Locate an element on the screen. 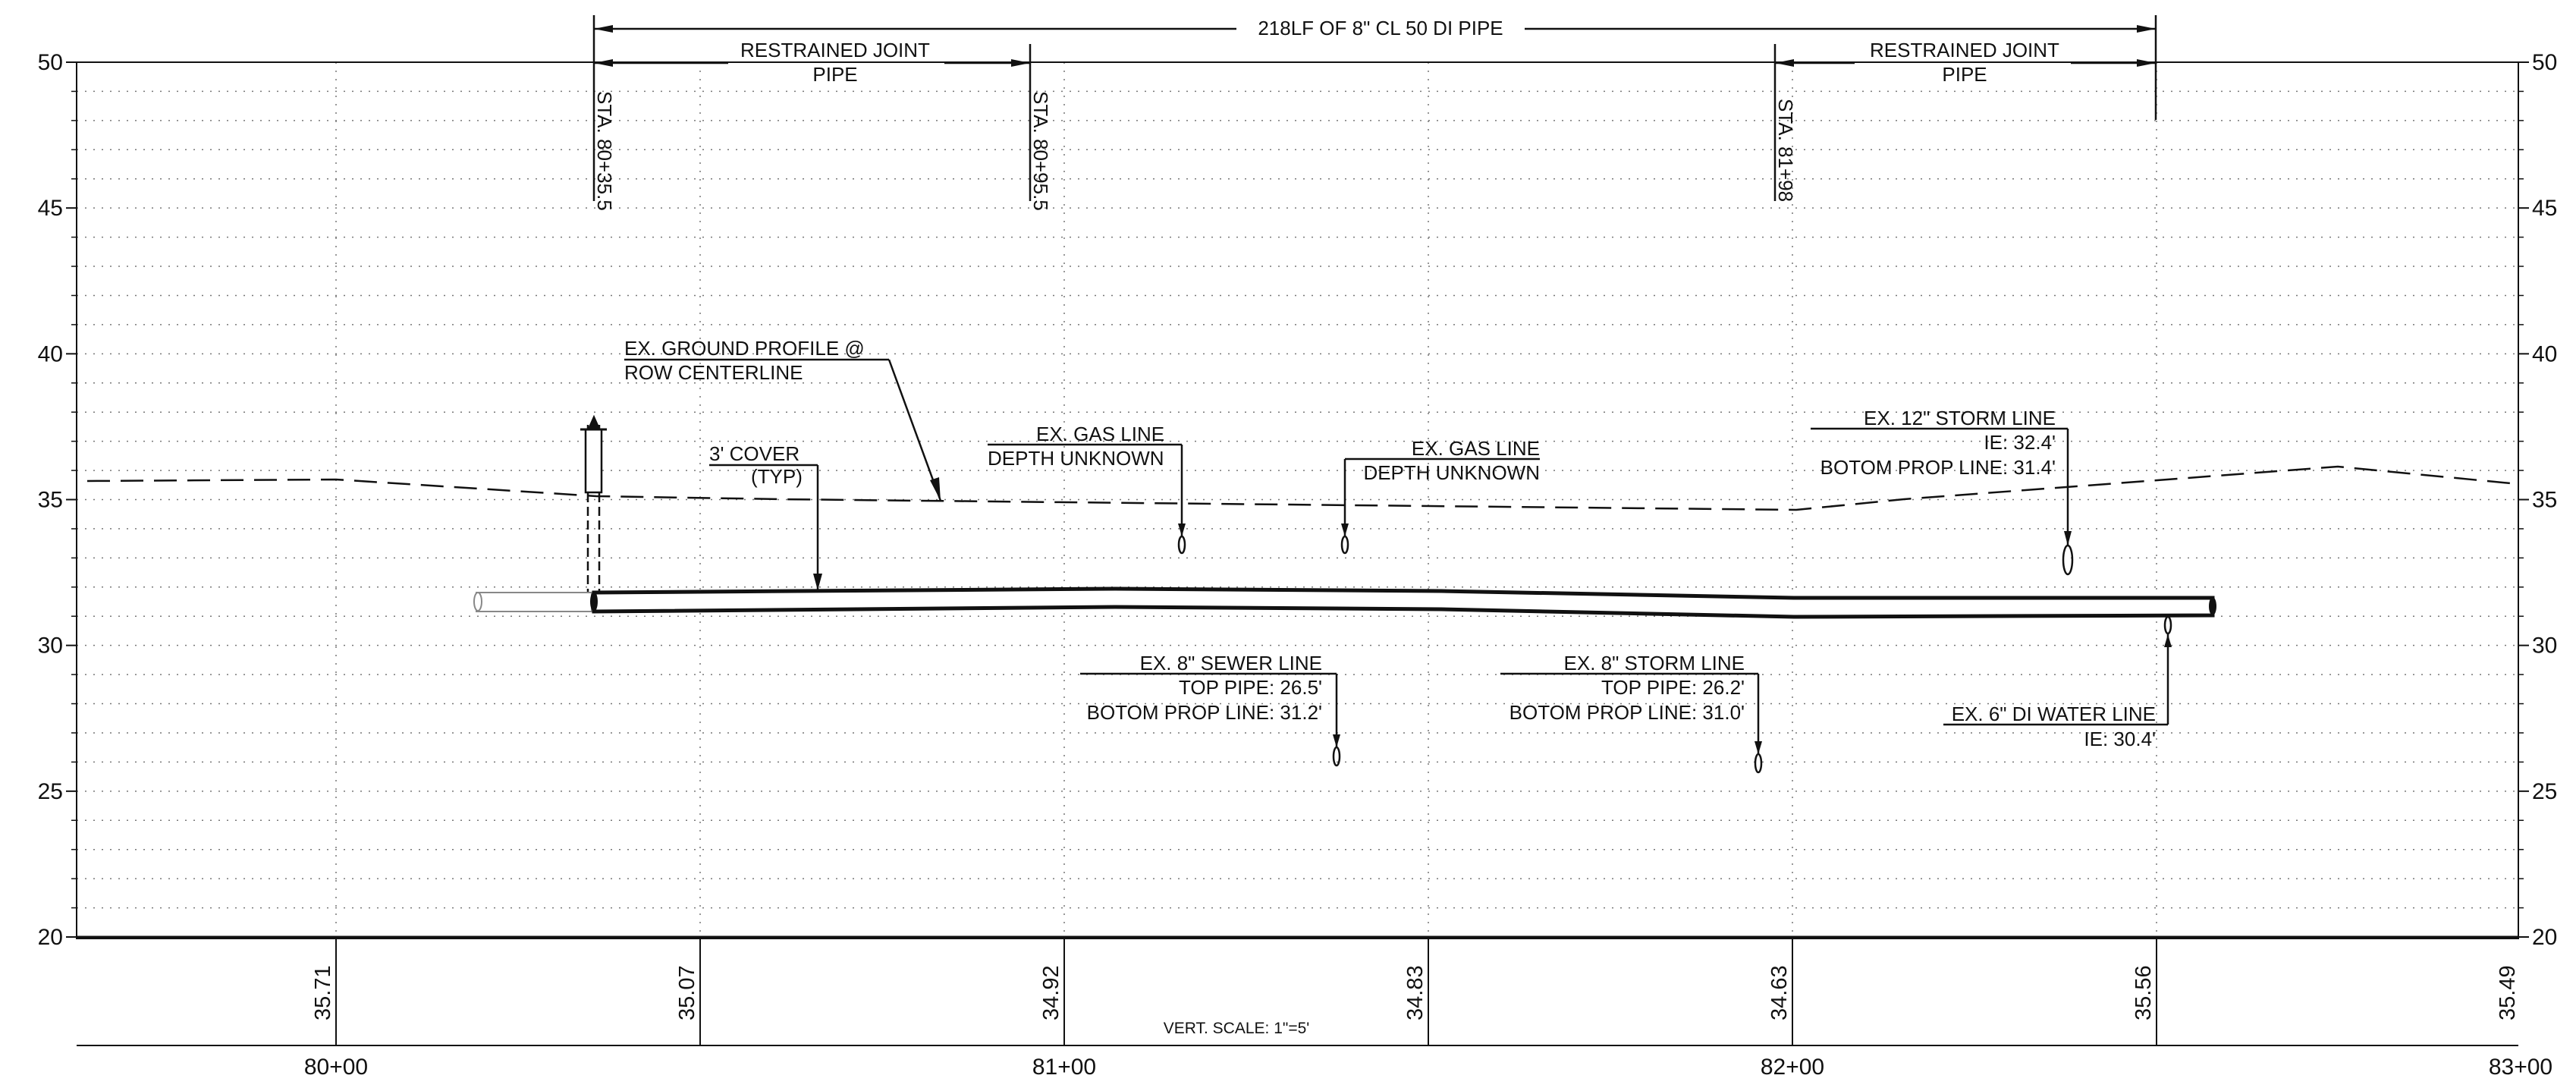 This screenshot has width=2576, height=1091. station-label: 80+00 is located at coordinates (336, 1067).